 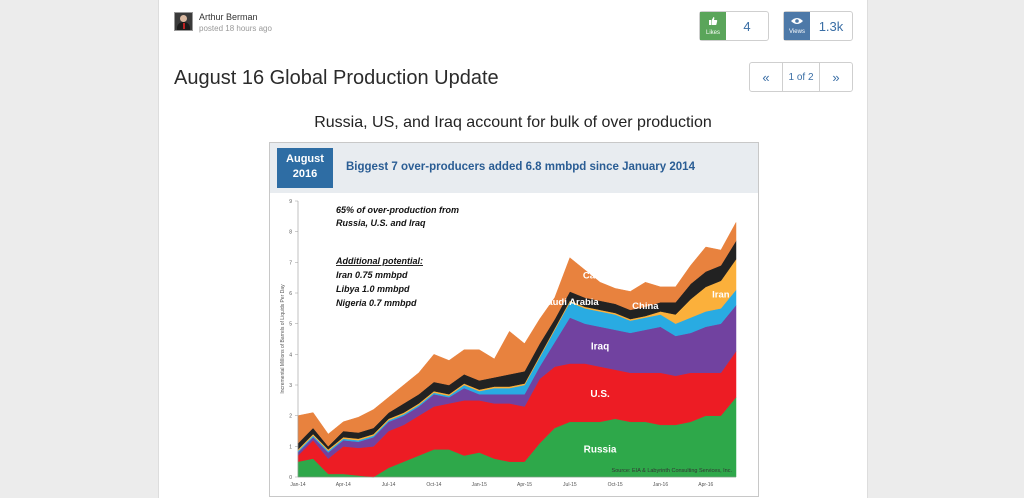 What do you see at coordinates (480, 485) in the screenshot?
I see `x-tick-label: Jan-15` at bounding box center [480, 485].